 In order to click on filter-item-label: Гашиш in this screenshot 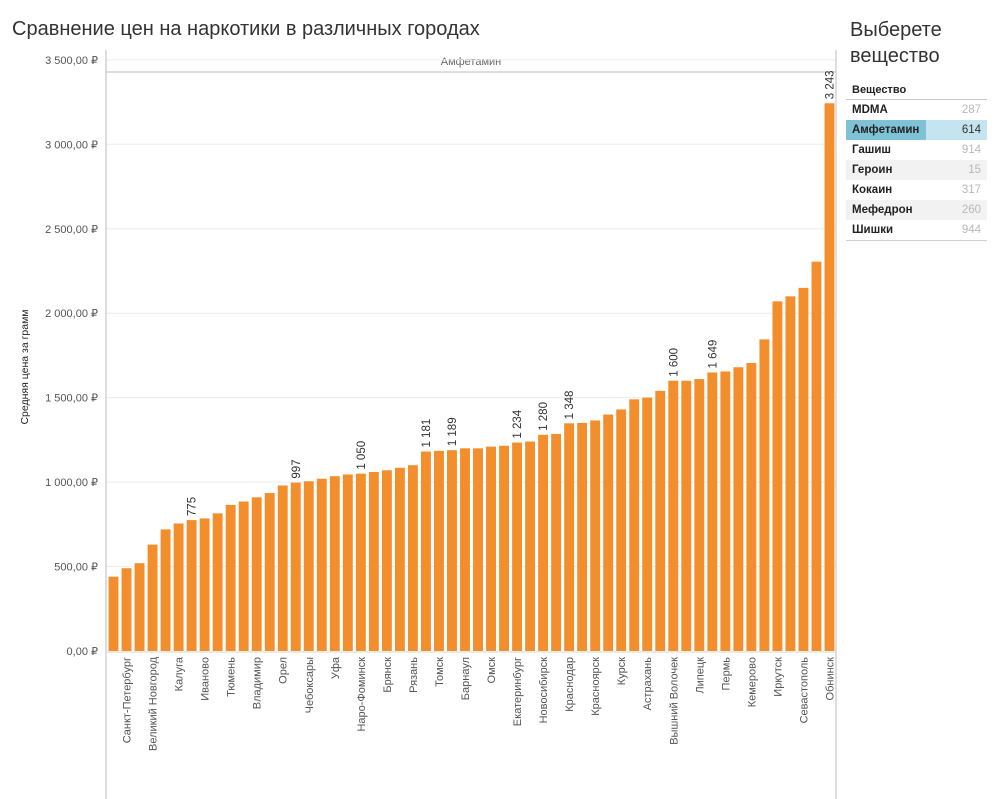, I will do `click(872, 150)`.